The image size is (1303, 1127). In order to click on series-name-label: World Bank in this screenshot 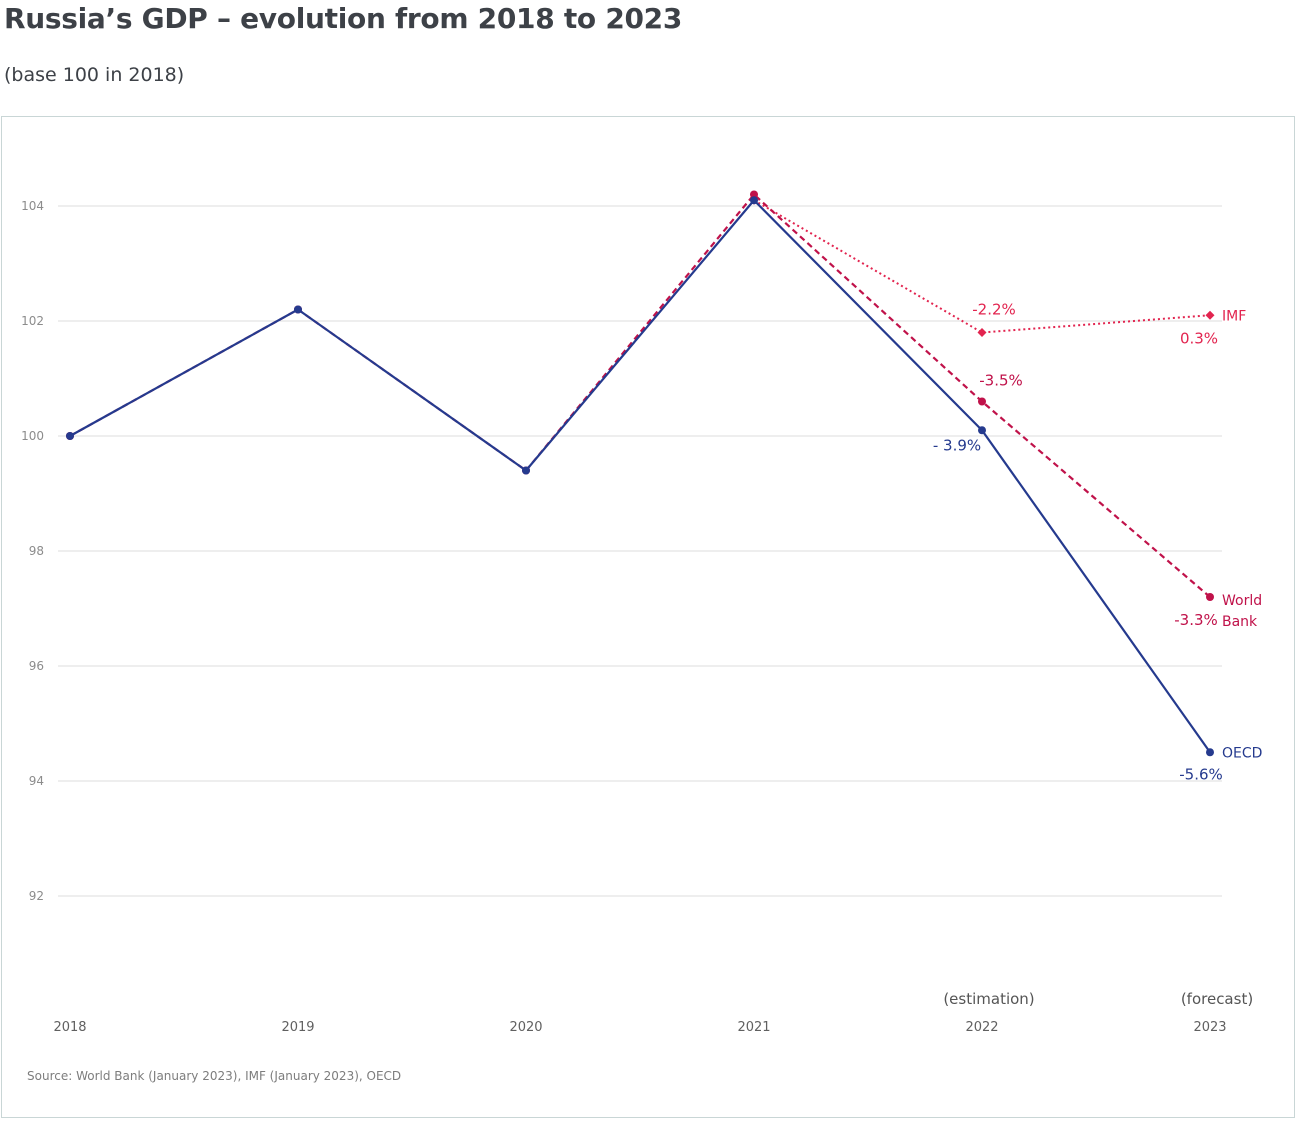, I will do `click(1242, 611)`.